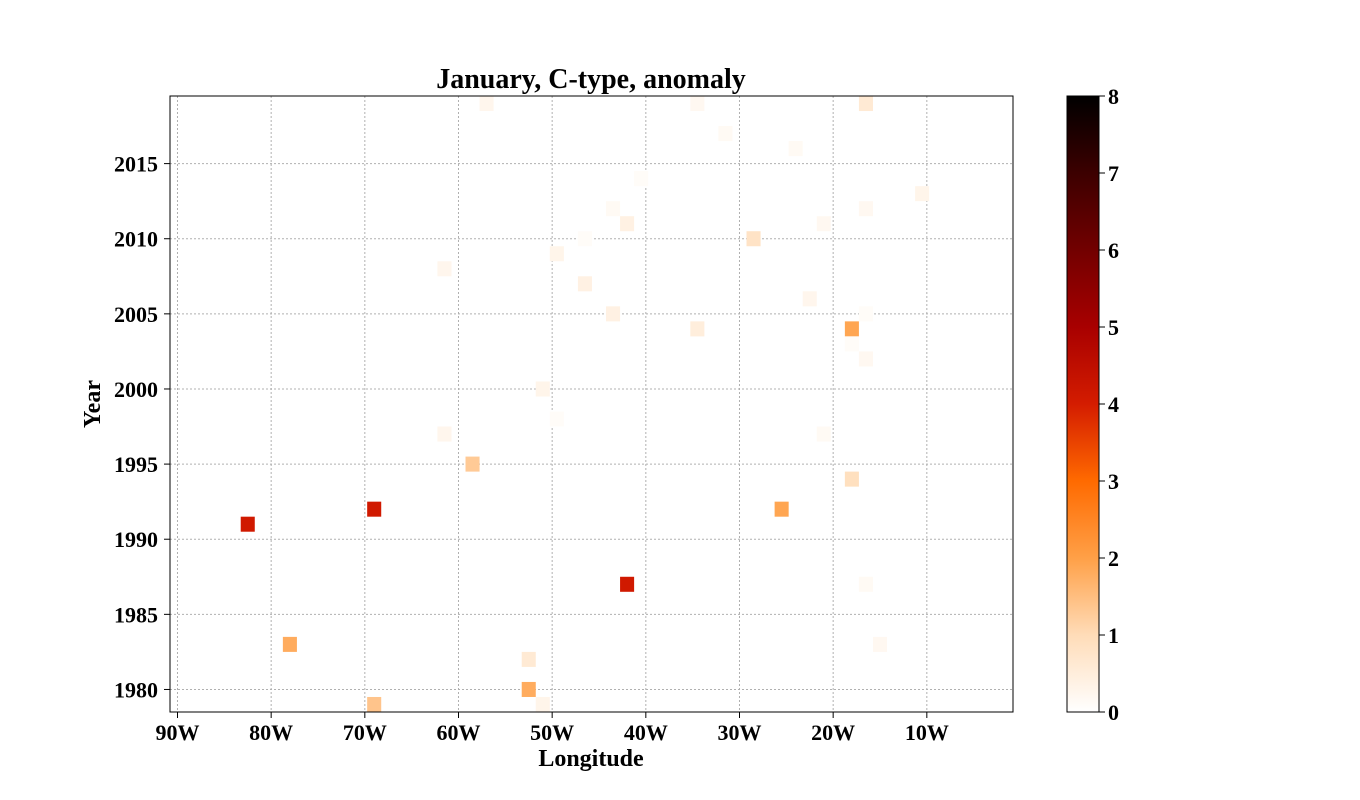 The image size is (1360, 800). I want to click on colorbar-ticks: 0 1 2 3 4 5 6 7 8, so click(1109, 404).